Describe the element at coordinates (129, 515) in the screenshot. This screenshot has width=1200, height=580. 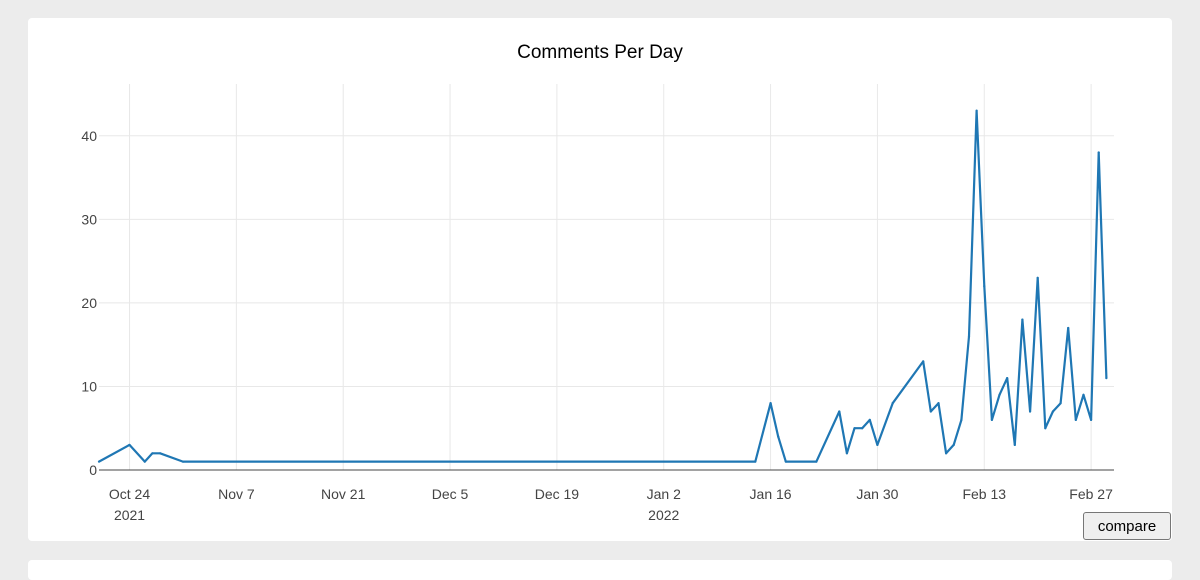
I see `x-tick-year-label: 2021` at that location.